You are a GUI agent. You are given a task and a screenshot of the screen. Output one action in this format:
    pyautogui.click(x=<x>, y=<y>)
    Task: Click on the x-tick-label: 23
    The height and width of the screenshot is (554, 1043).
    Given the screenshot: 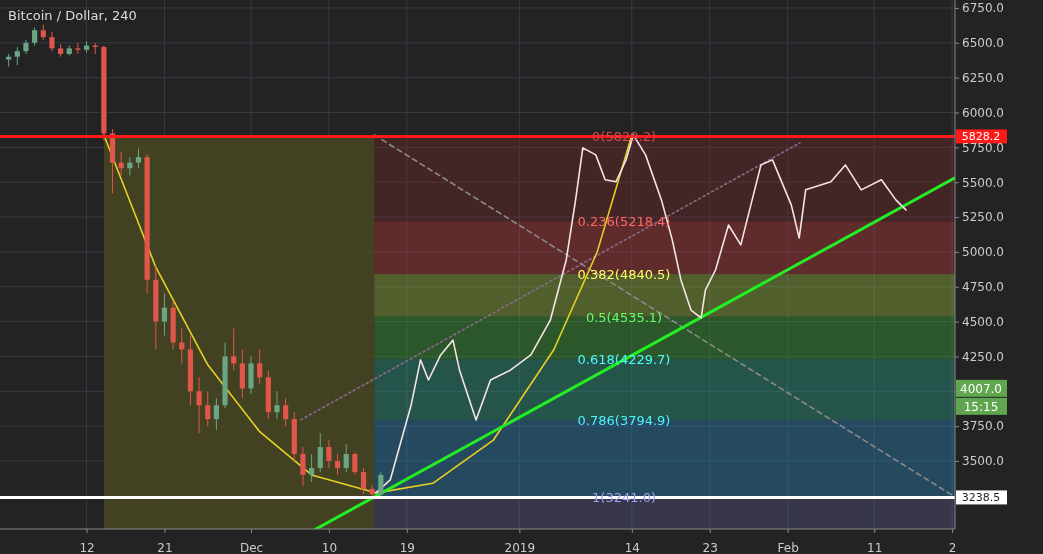 What is the action you would take?
    pyautogui.click(x=710, y=547)
    